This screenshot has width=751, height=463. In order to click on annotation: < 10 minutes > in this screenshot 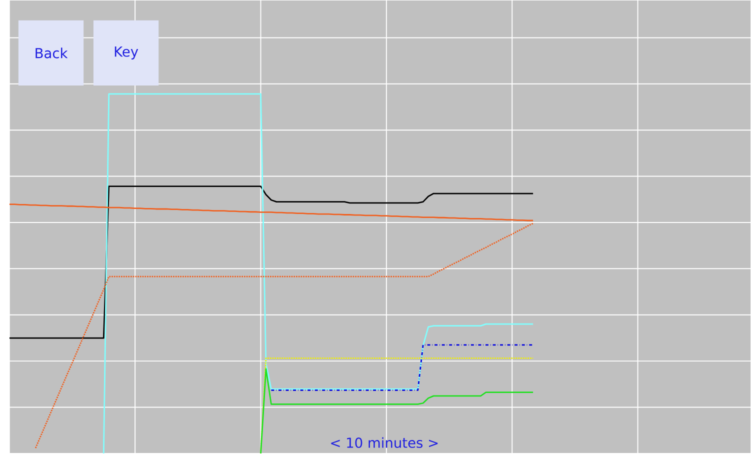, I will do `click(384, 442)`.